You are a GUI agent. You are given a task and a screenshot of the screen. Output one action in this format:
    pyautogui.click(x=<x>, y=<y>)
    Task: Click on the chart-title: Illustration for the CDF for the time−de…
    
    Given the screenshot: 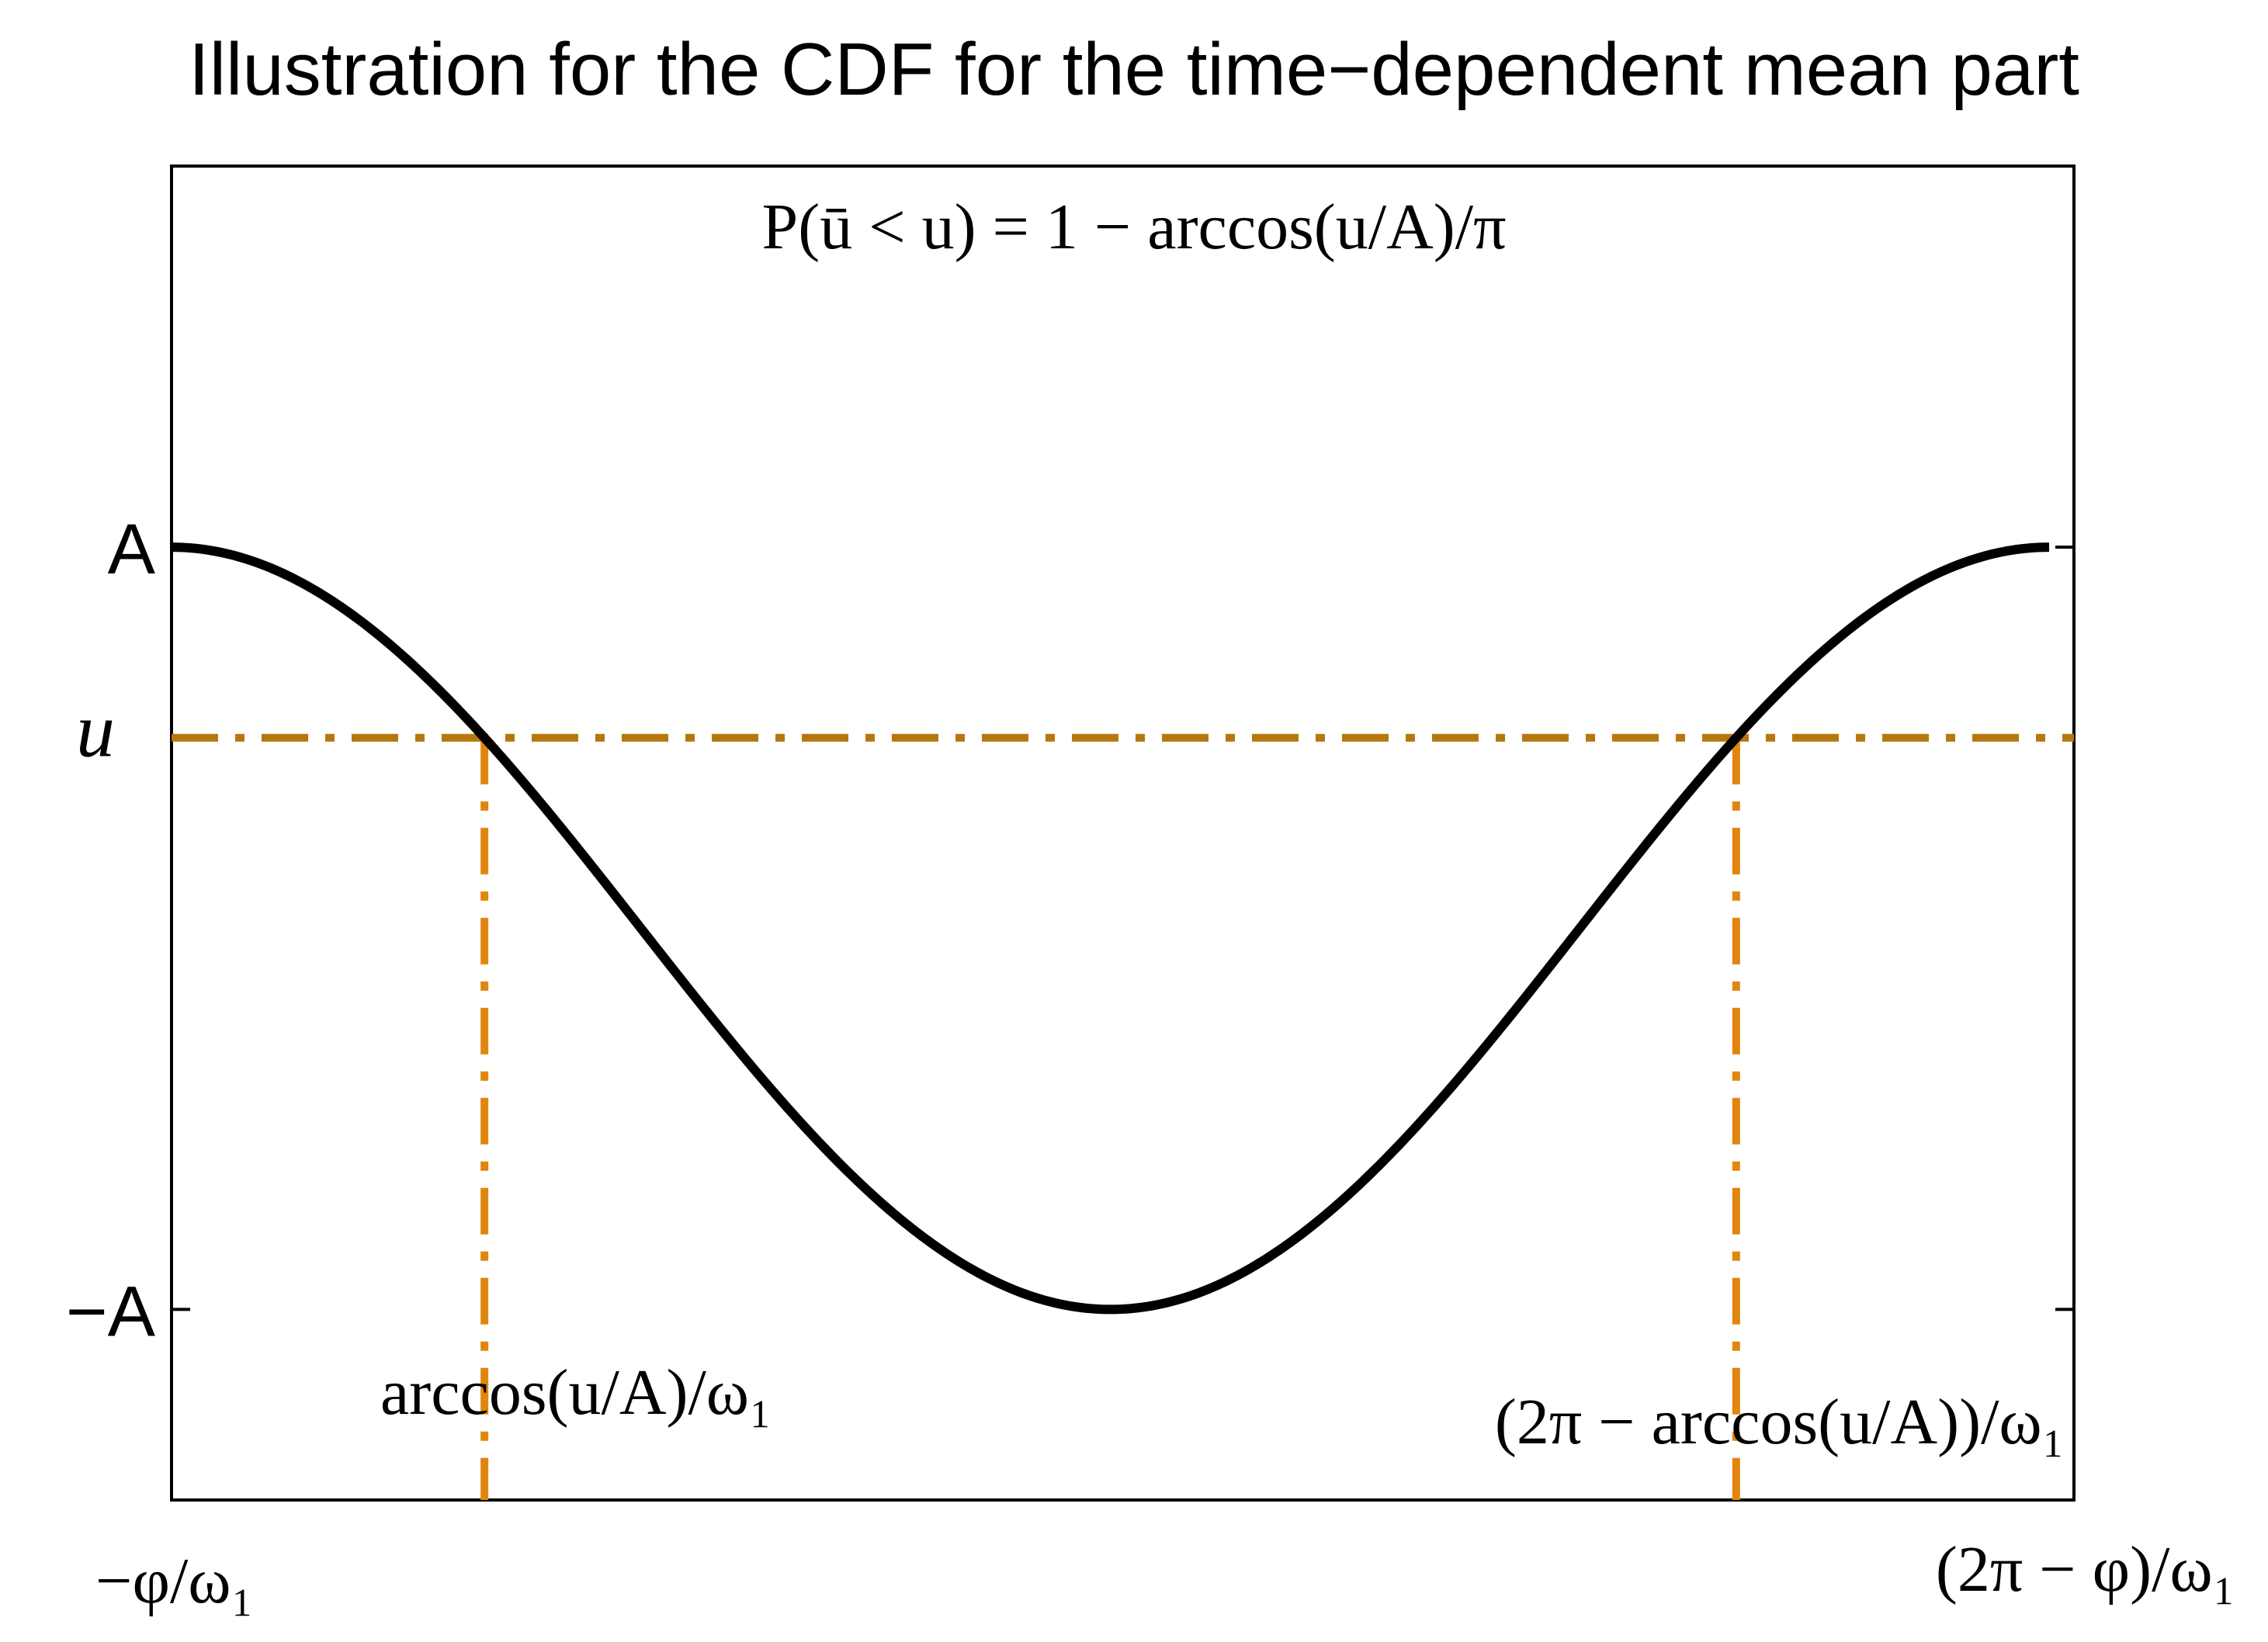 What is the action you would take?
    pyautogui.click(x=1134, y=69)
    